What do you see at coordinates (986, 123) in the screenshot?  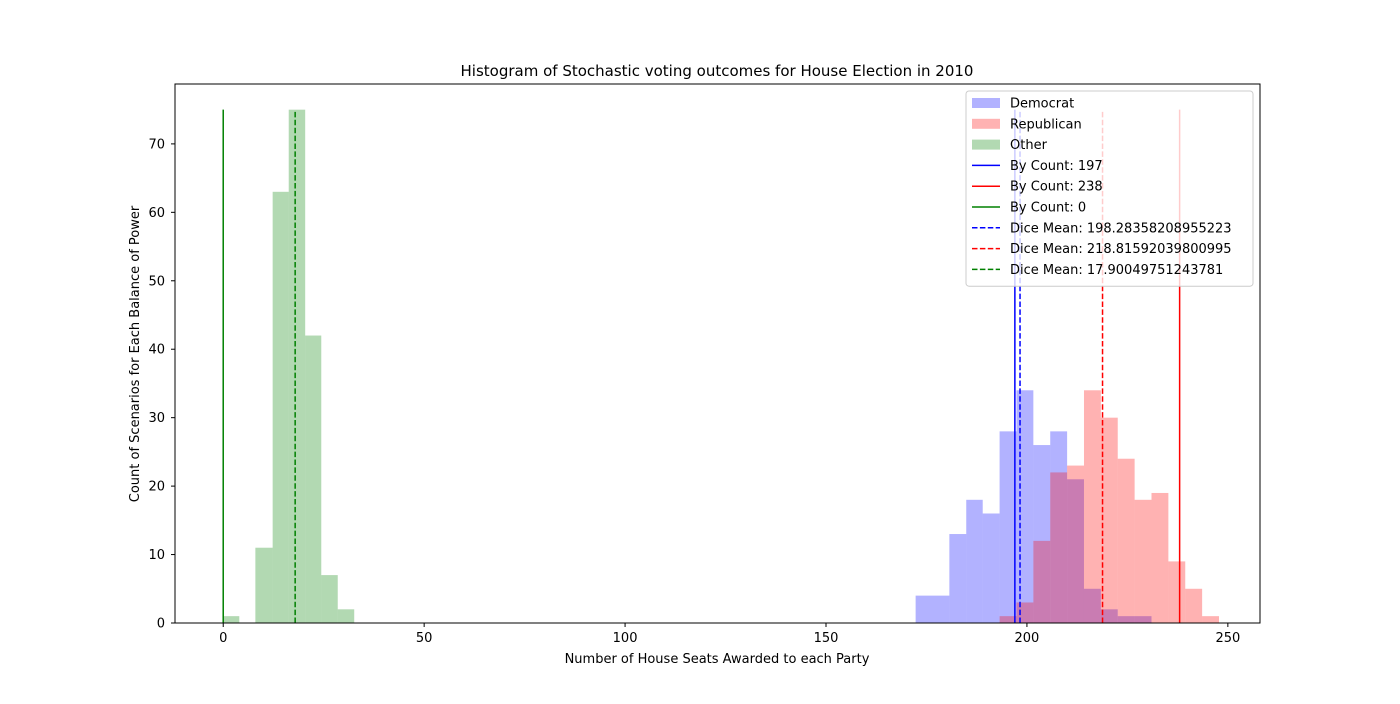 I see `legend-swatch-republican` at bounding box center [986, 123].